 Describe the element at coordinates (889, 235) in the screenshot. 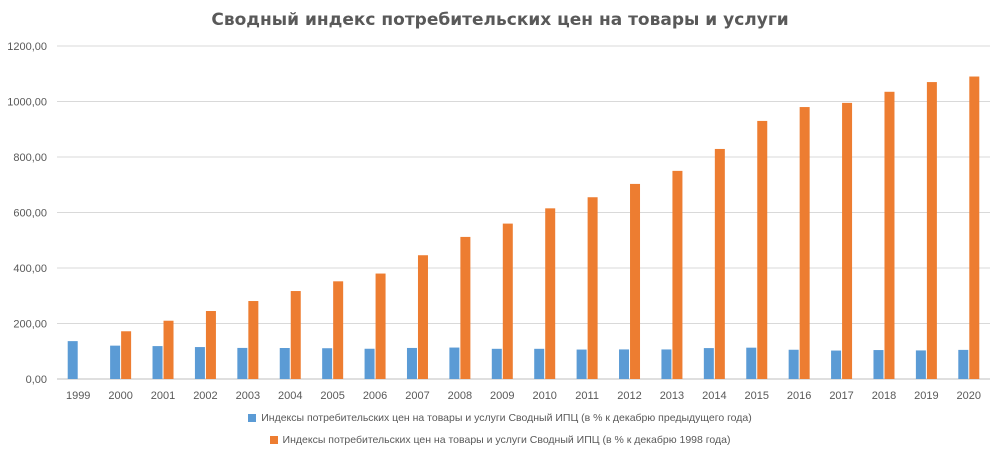

I see `bar-since-1998-2018` at that location.